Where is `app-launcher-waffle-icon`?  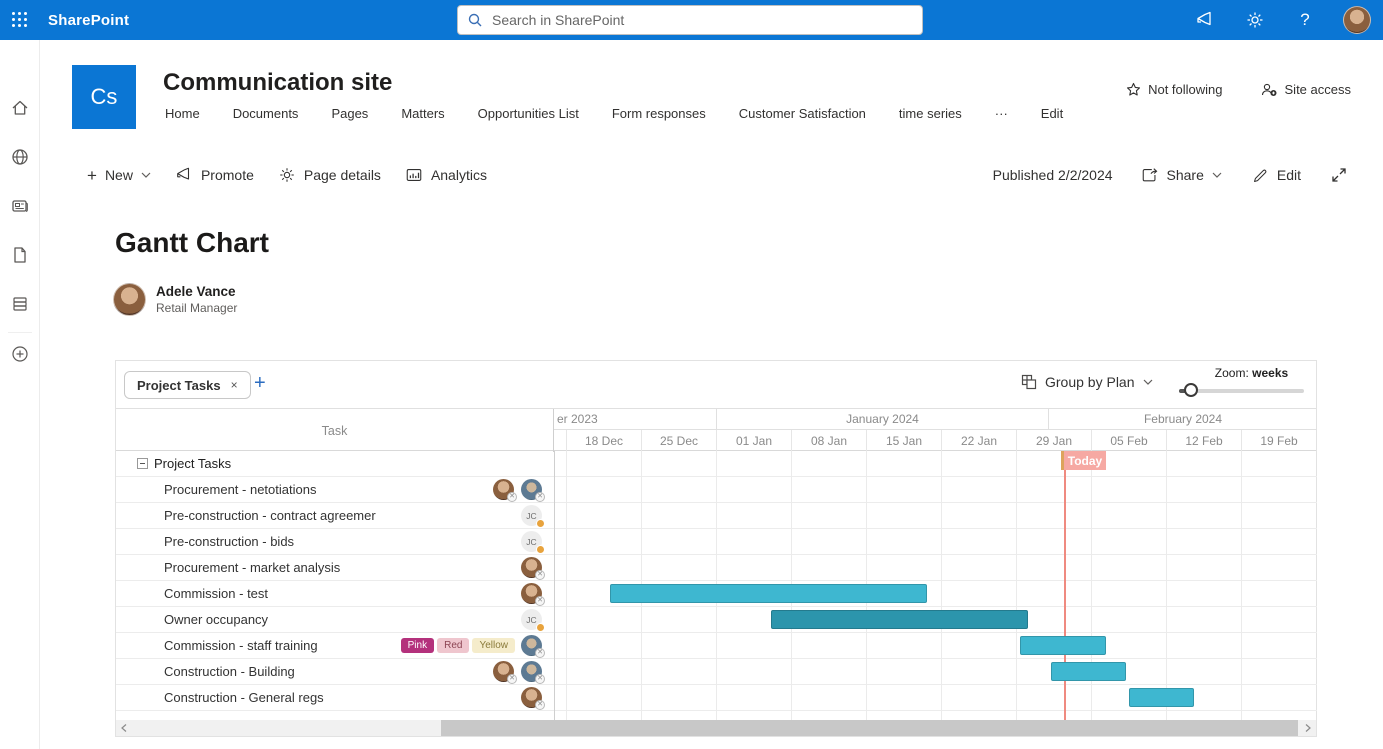
app-launcher-waffle-icon is located at coordinates (20, 20).